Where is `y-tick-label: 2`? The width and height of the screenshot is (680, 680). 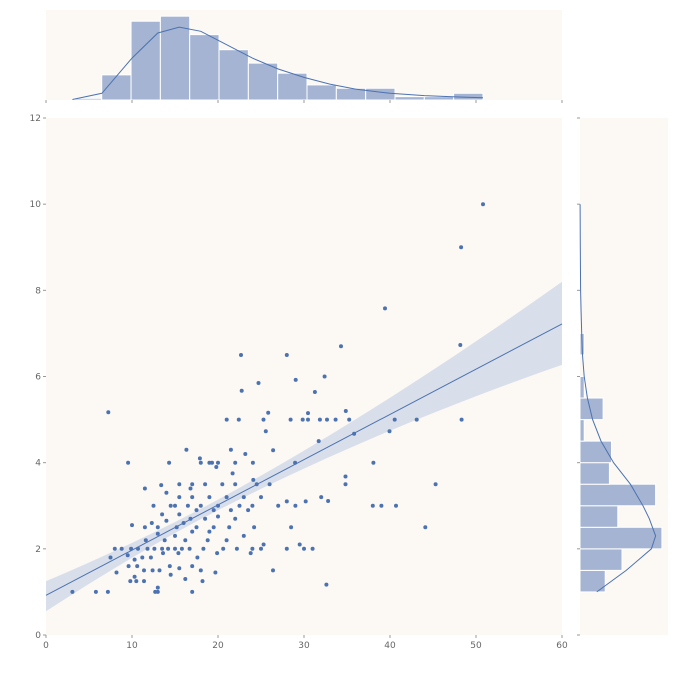
y-tick-label: 2 is located at coordinates (38, 550).